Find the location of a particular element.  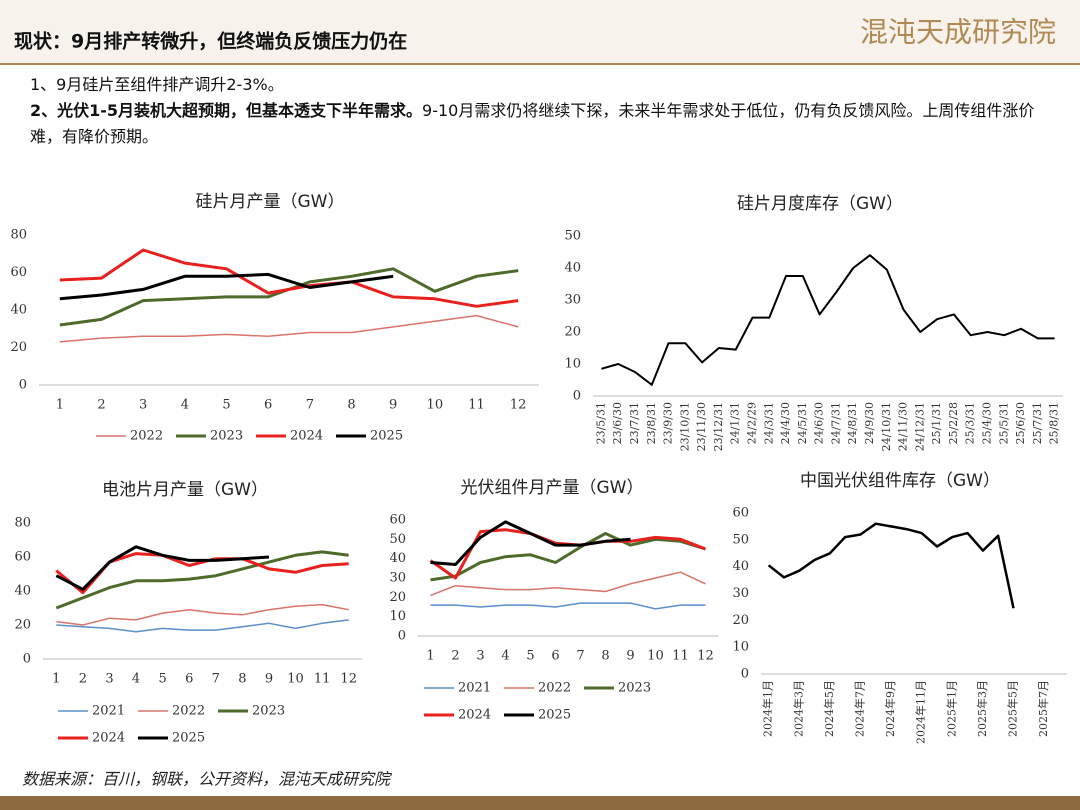

x-tick-label: 23/7/31 is located at coordinates (634, 423).